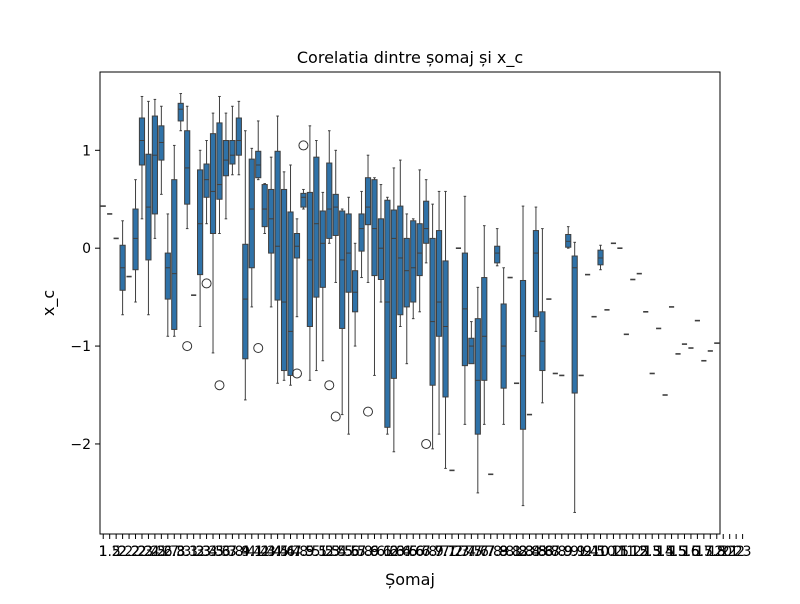 The height and width of the screenshot is (604, 800). I want to click on x-tick-label: 4.1, so click(252, 552).